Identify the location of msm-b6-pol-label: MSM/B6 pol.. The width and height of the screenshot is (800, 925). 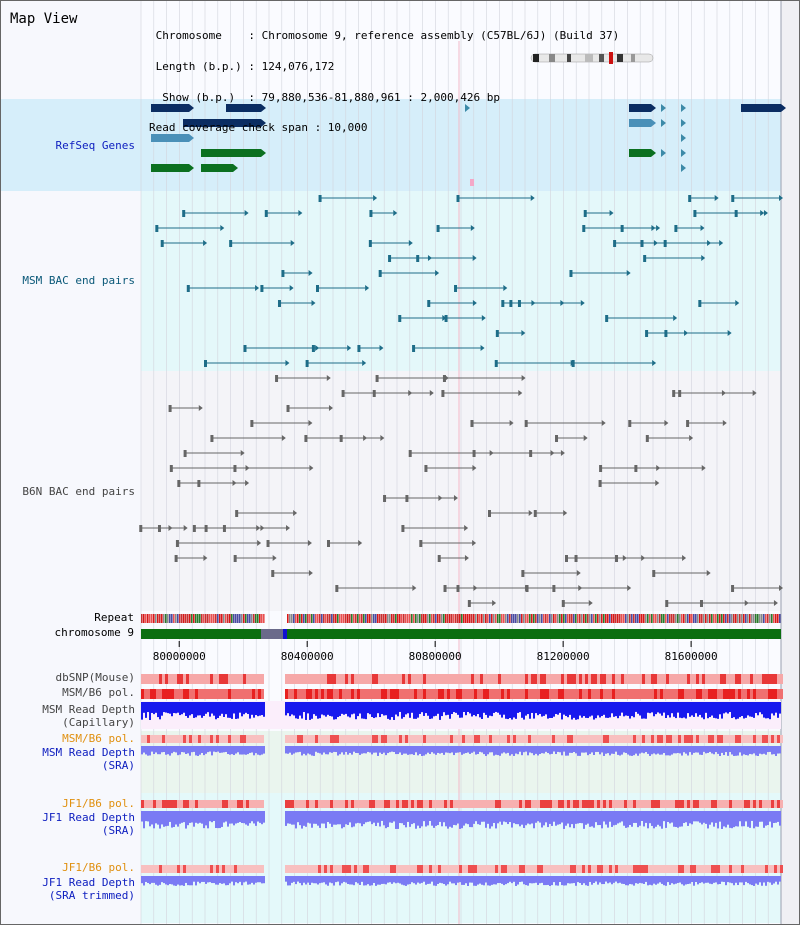
(98, 692).